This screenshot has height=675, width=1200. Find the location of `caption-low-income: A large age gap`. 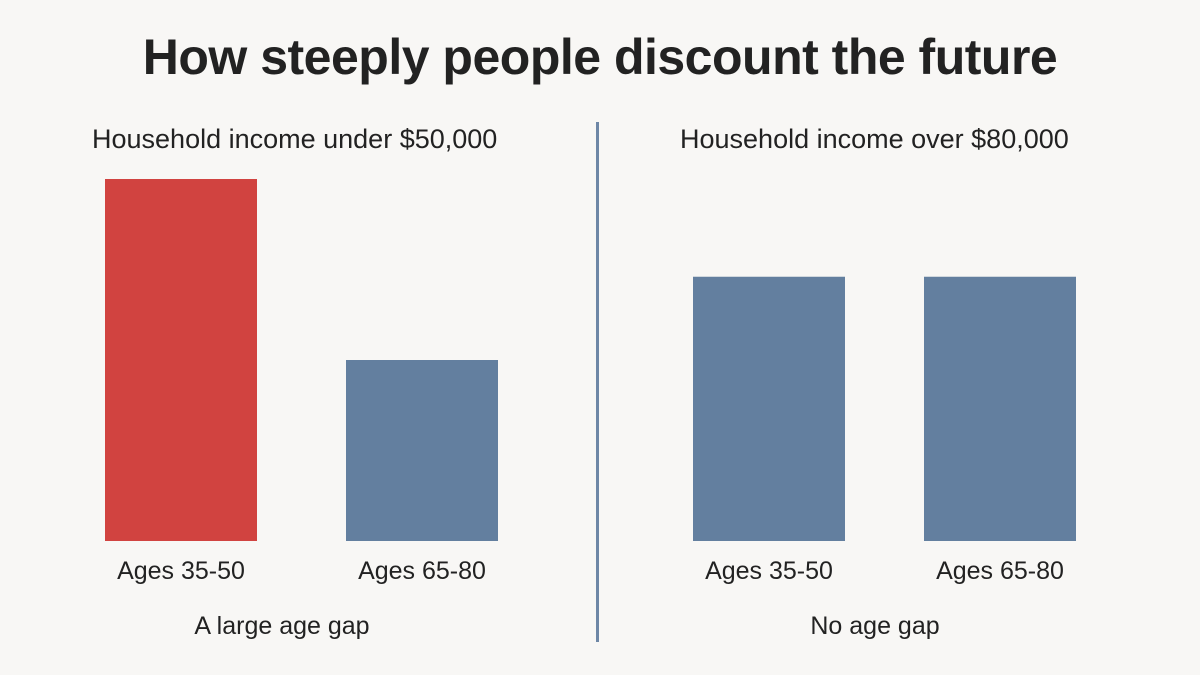

caption-low-income: A large age gap is located at coordinates (282, 626).